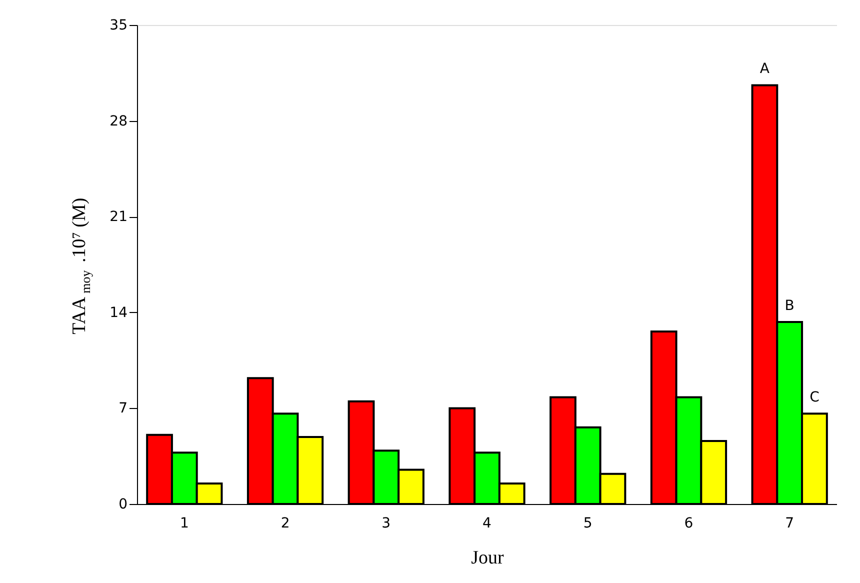 This screenshot has width=860, height=583. Describe the element at coordinates (587, 524) in the screenshot. I see `x-tick-label: 5` at that location.